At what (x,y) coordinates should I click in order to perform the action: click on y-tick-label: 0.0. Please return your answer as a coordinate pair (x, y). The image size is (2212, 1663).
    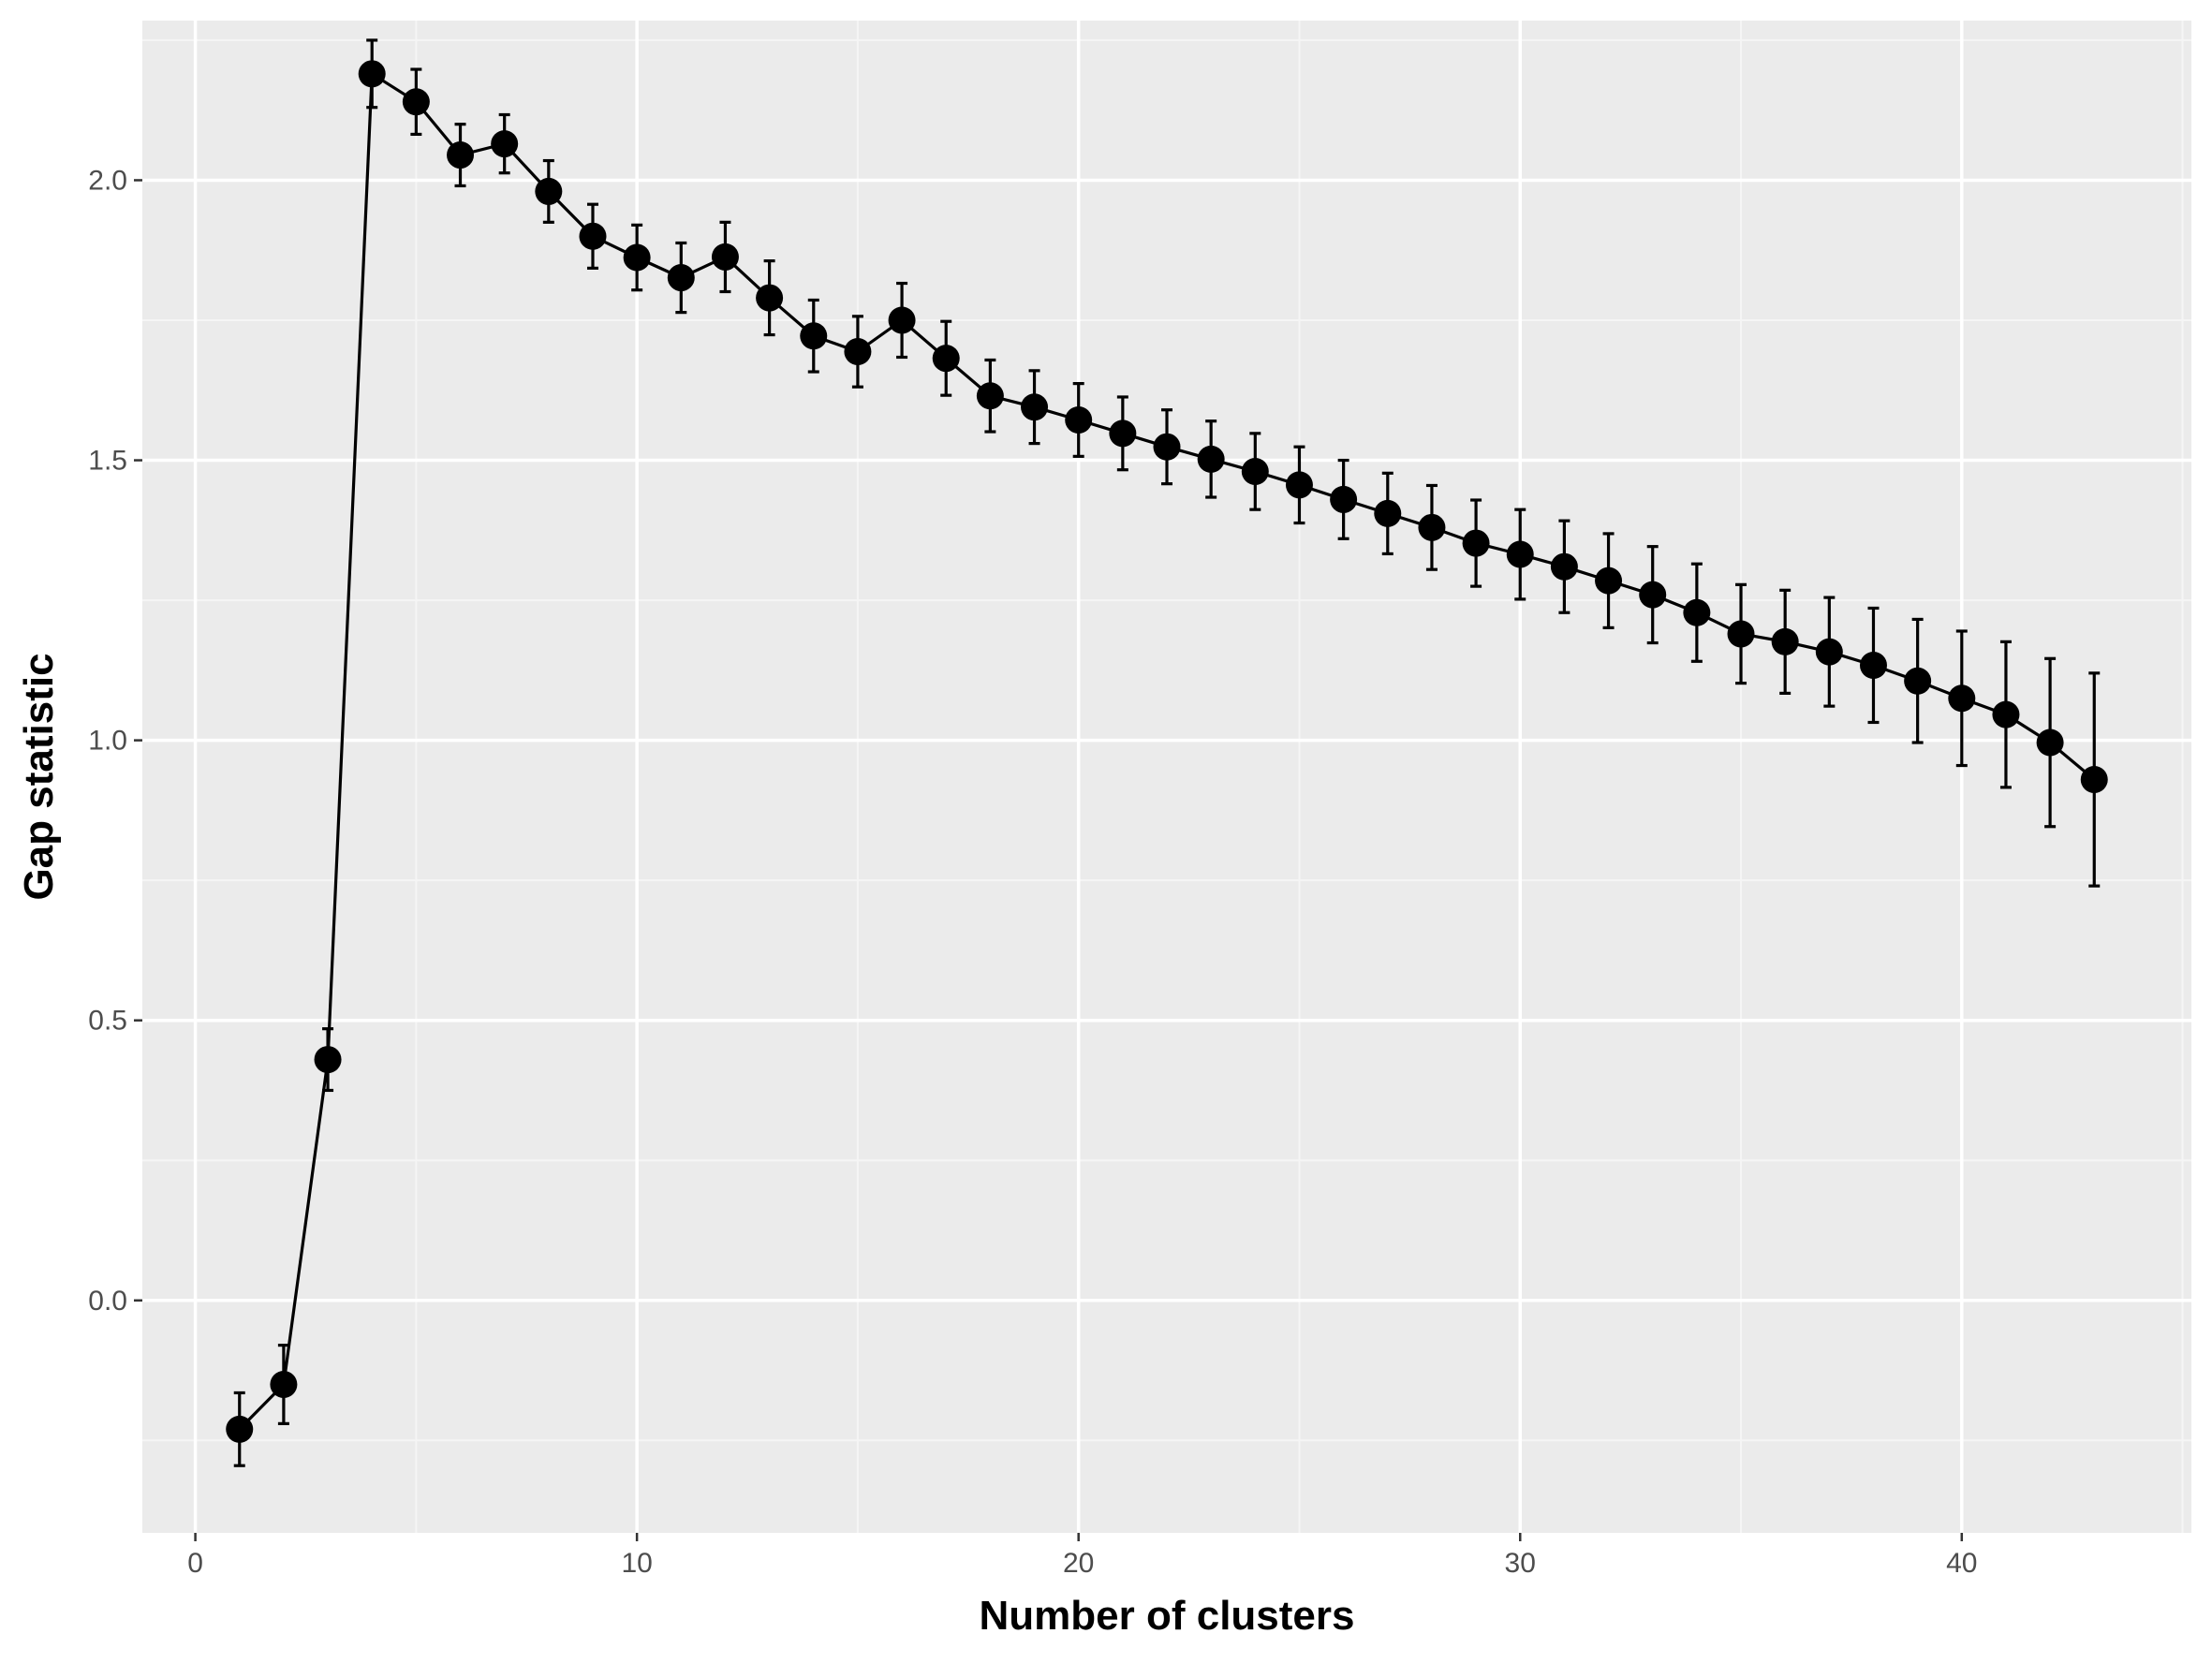
    Looking at the image, I should click on (108, 1301).